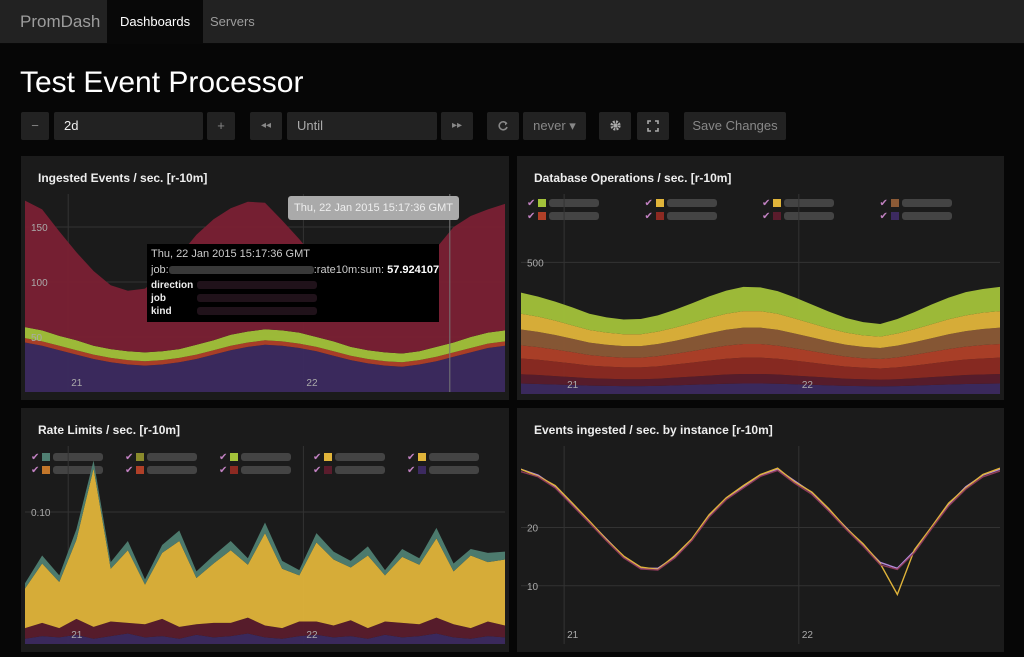 This screenshot has height=657, width=1024. Describe the element at coordinates (172, 285) in the screenshot. I see `hover-label-direction: direction` at that location.